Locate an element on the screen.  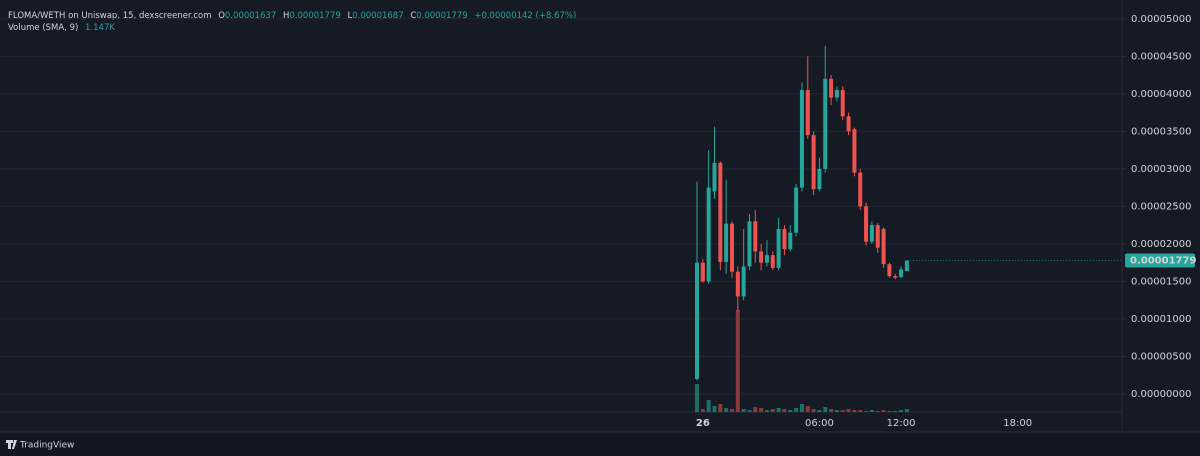
branding: TradingView is located at coordinates (46, 446).